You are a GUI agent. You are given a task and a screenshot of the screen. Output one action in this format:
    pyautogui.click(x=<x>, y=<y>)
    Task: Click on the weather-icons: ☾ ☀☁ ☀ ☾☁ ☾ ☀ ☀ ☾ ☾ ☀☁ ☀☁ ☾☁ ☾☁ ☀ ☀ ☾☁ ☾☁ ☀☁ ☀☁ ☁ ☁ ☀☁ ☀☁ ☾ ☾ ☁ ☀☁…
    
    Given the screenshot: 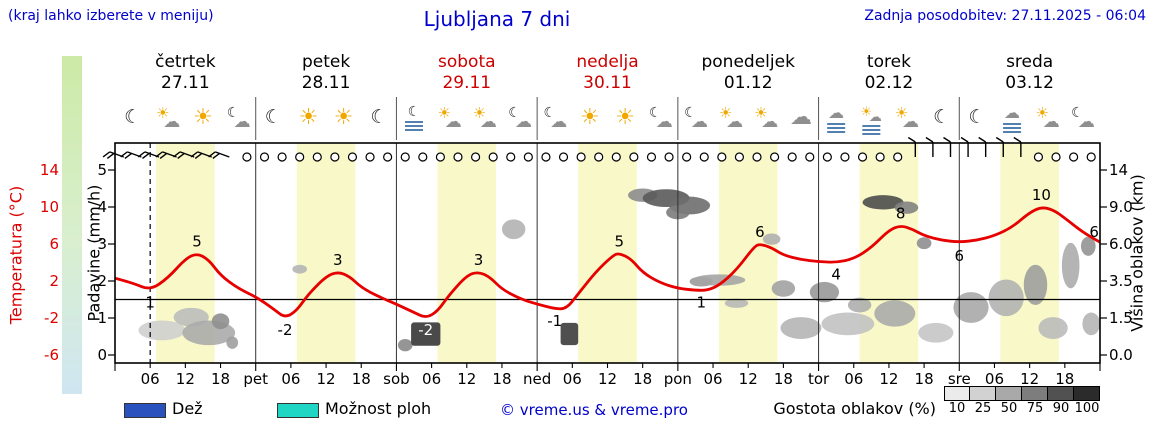 What is the action you would take?
    pyautogui.click(x=609, y=119)
    